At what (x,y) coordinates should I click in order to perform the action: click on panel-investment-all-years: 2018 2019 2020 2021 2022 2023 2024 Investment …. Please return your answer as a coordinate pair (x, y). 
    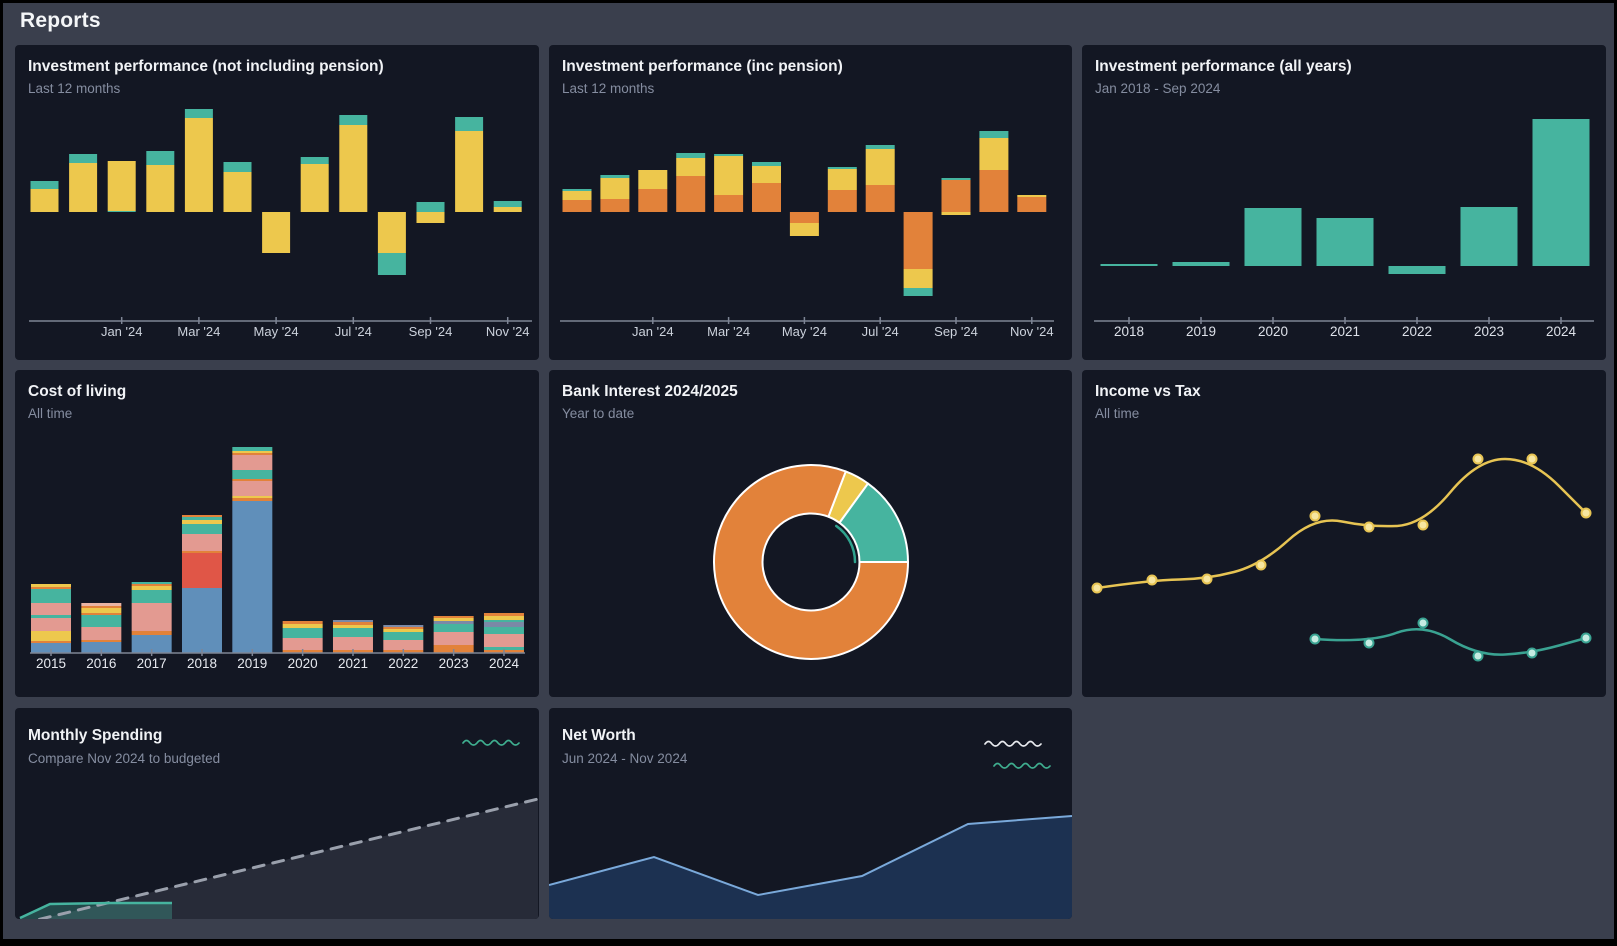
    Looking at the image, I should click on (1344, 202).